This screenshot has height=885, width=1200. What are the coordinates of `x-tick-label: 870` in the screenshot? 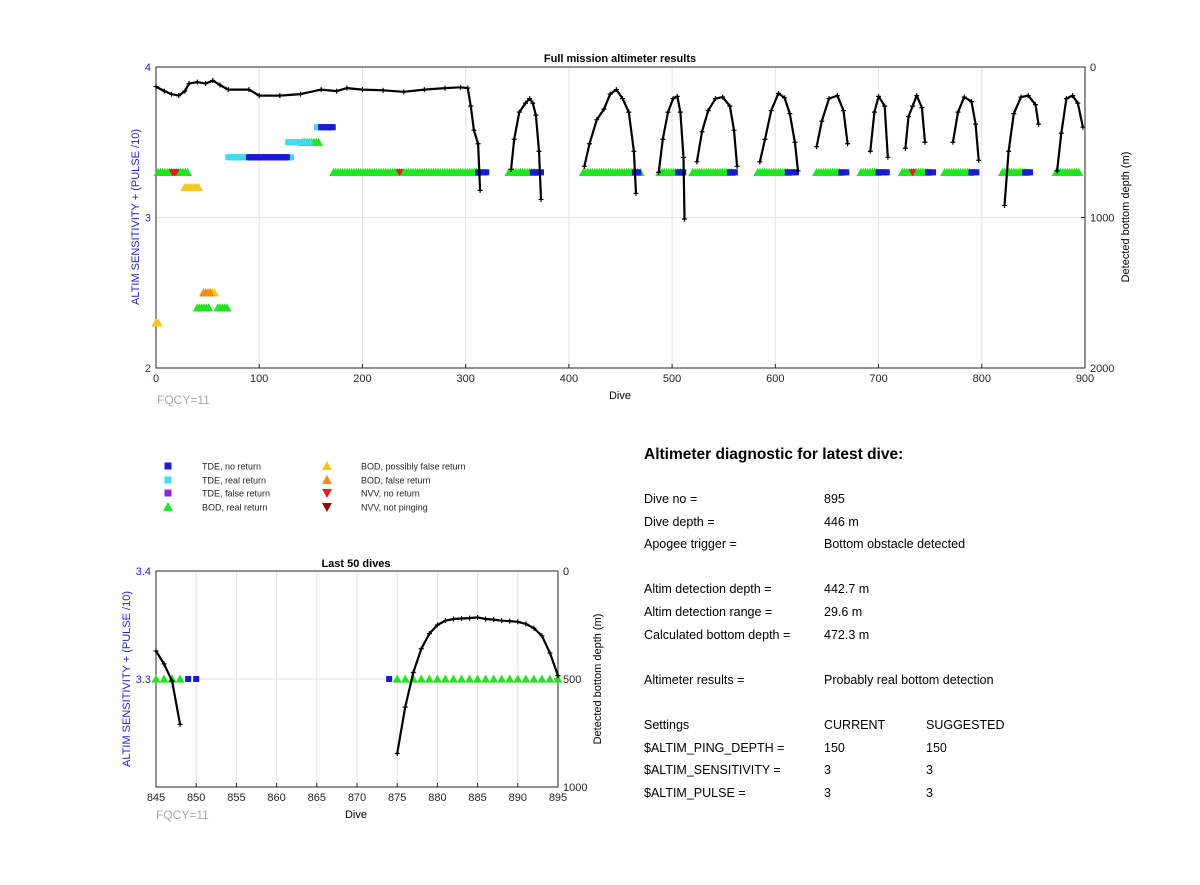 It's located at (357, 798).